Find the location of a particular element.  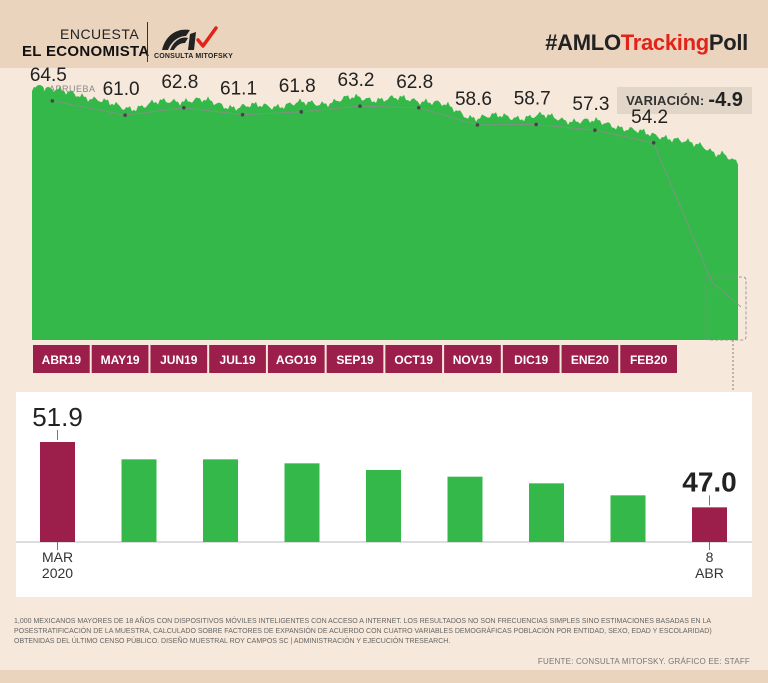

callout-label: 54.2 is located at coordinates (649, 117).